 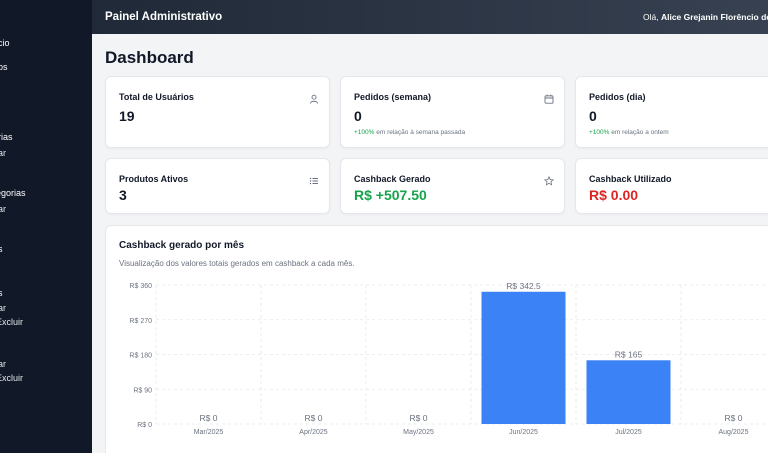 What do you see at coordinates (164, 17) in the screenshot?
I see `app-title: Painel Administrativo` at bounding box center [164, 17].